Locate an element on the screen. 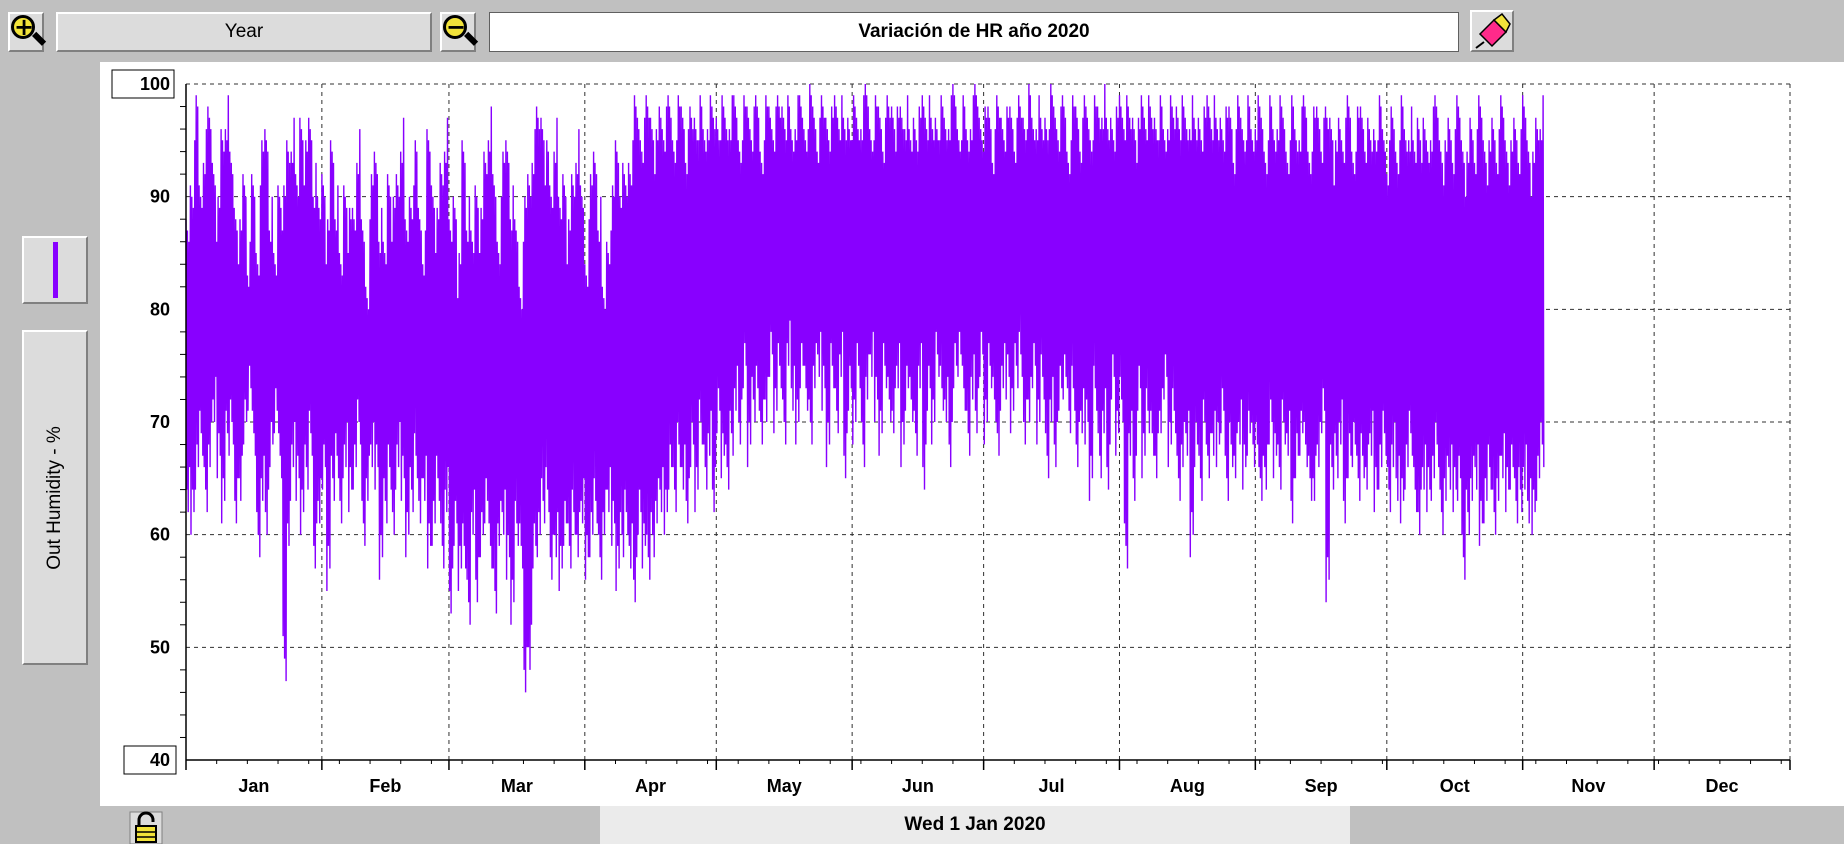  zoom-in-icon: + is located at coordinates (28, 32).